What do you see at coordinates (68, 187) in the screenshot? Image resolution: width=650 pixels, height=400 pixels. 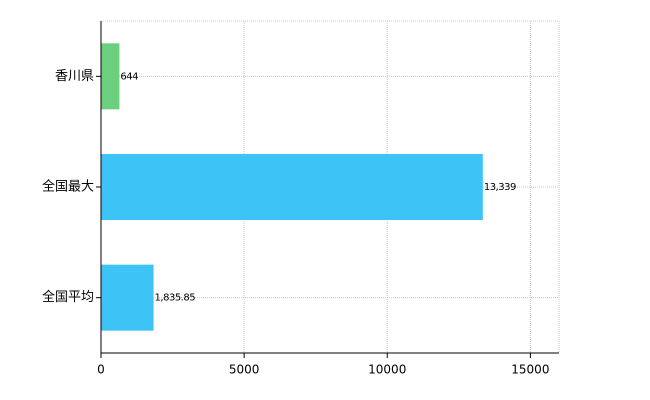 I see `y-tick-label: 全国最大` at bounding box center [68, 187].